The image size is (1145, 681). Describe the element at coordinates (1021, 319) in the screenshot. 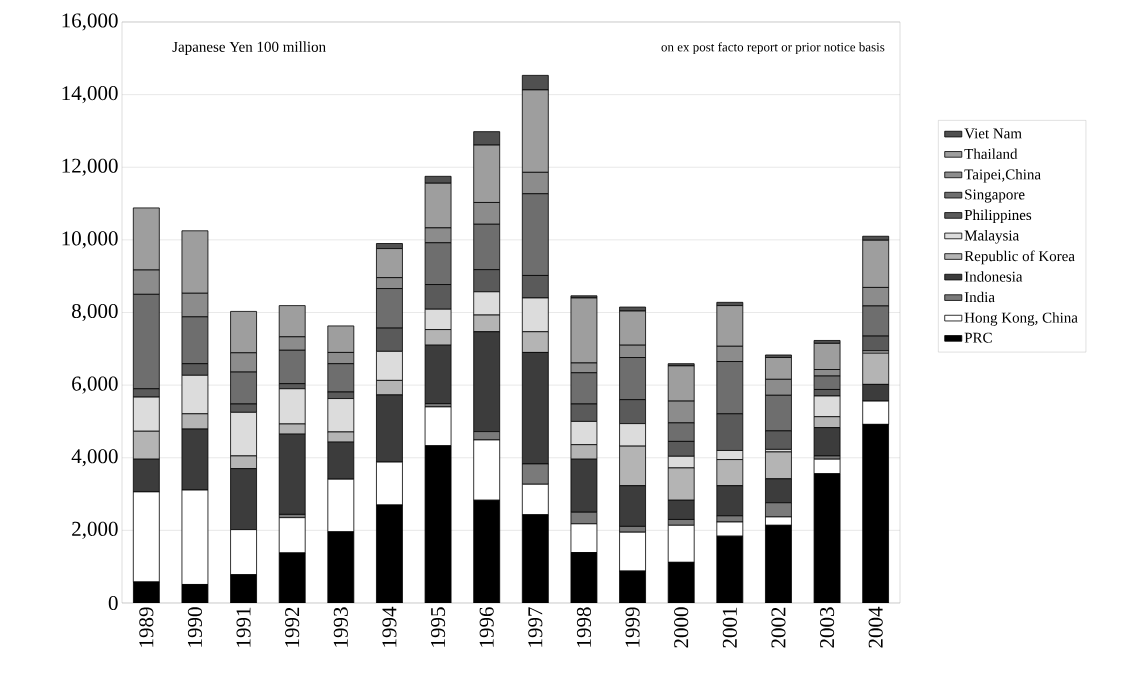

I see `legend-label: Hong Kong, China` at that location.